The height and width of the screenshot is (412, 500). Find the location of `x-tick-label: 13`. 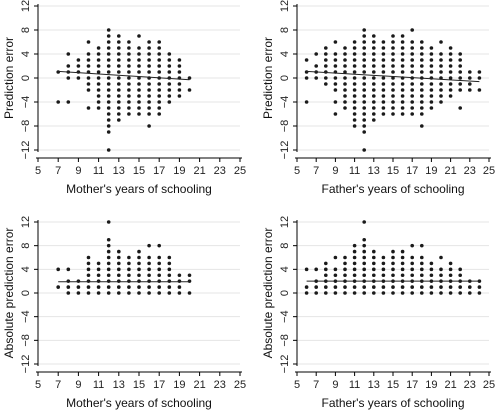

x-tick-label: 13 is located at coordinates (374, 385).